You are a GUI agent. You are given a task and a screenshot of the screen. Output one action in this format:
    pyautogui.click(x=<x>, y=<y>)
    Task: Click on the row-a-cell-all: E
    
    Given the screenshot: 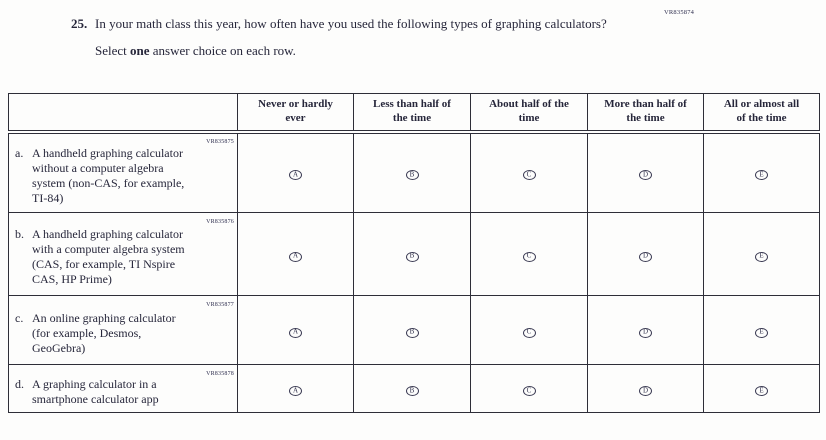 What is the action you would take?
    pyautogui.click(x=761, y=172)
    